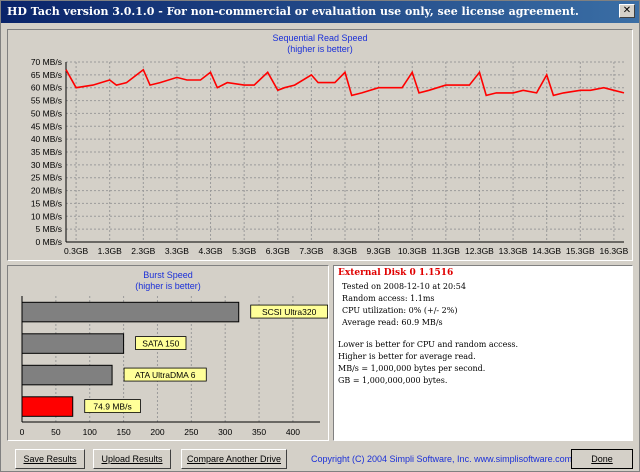 The image size is (640, 472). What do you see at coordinates (177, 251) in the screenshot?
I see `x-tick-label: 3.3GB` at bounding box center [177, 251].